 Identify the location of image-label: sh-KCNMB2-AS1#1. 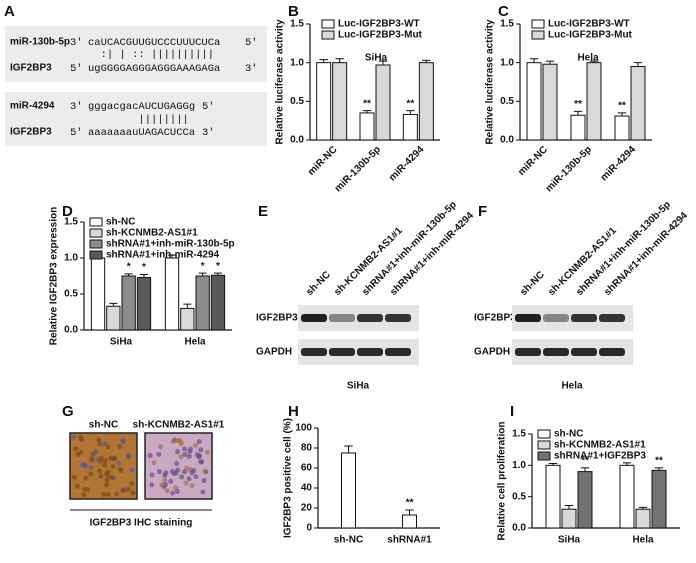
(179, 425).